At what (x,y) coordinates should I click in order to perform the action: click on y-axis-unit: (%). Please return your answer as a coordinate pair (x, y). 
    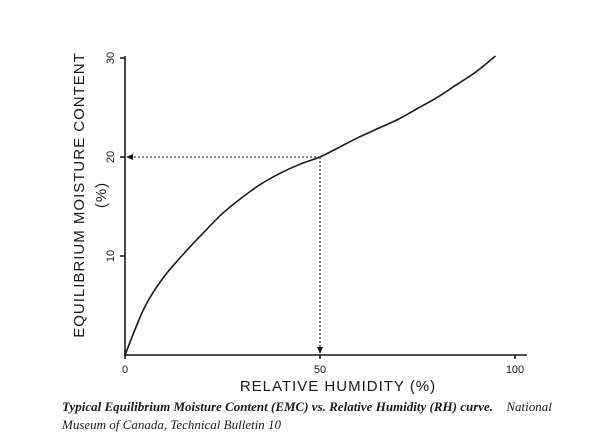
    Looking at the image, I should click on (101, 195).